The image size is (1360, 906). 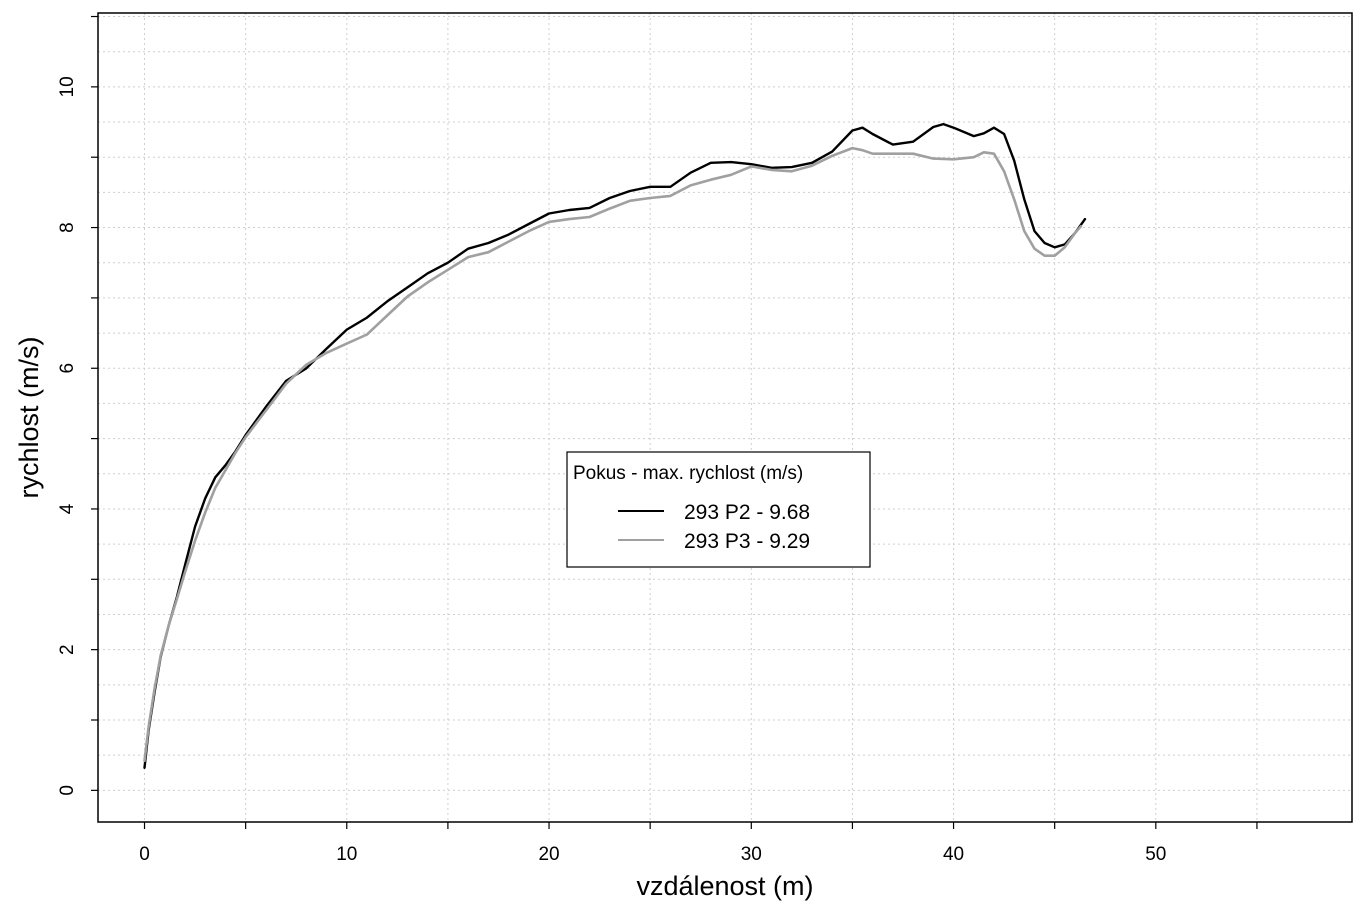 What do you see at coordinates (67, 508) in the screenshot?
I see `y-tick-label: 4` at bounding box center [67, 508].